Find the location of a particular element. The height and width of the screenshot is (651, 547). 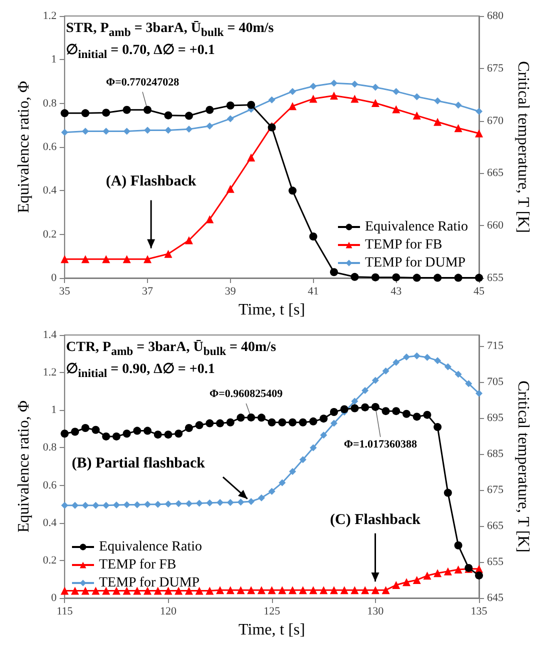

x-tick-label: 35 is located at coordinates (65, 292).